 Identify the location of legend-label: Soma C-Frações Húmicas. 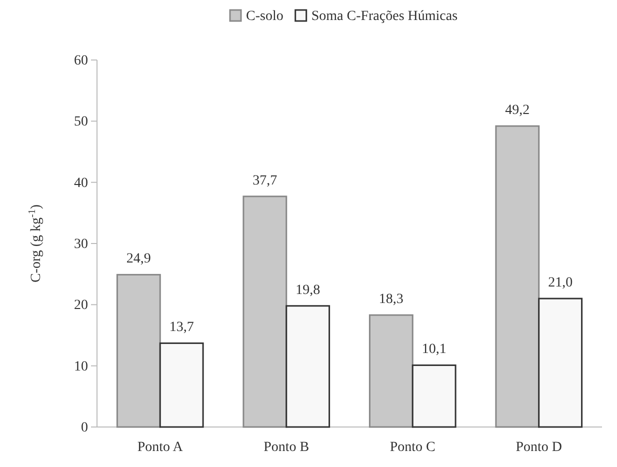
(384, 16).